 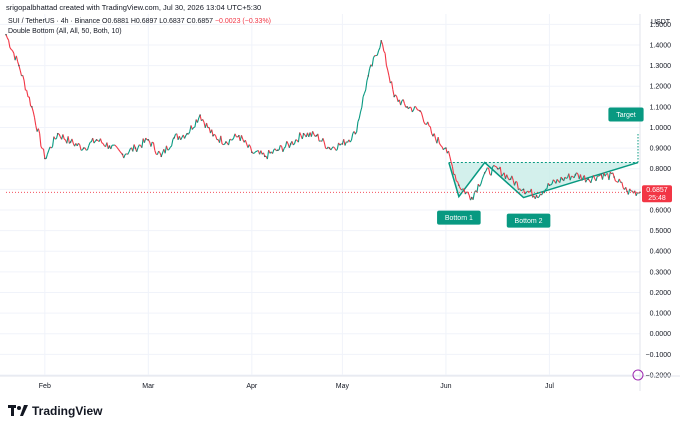 What do you see at coordinates (657, 194) in the screenshot?
I see `last-price-tag` at bounding box center [657, 194].